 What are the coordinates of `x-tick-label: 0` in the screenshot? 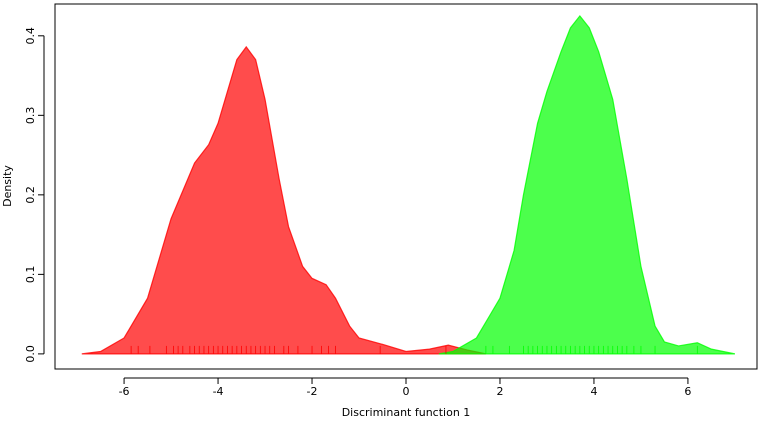 It's located at (406, 391).